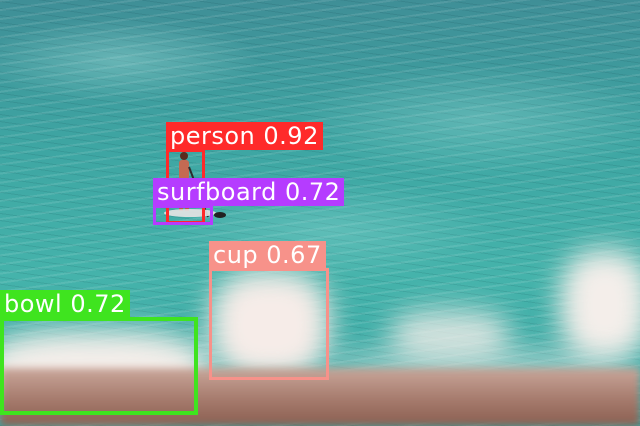 Image resolution: width=640 pixels, height=426 pixels. Describe the element at coordinates (248, 192) in the screenshot. I see `surfboard-label: surfboard 0.72` at that location.